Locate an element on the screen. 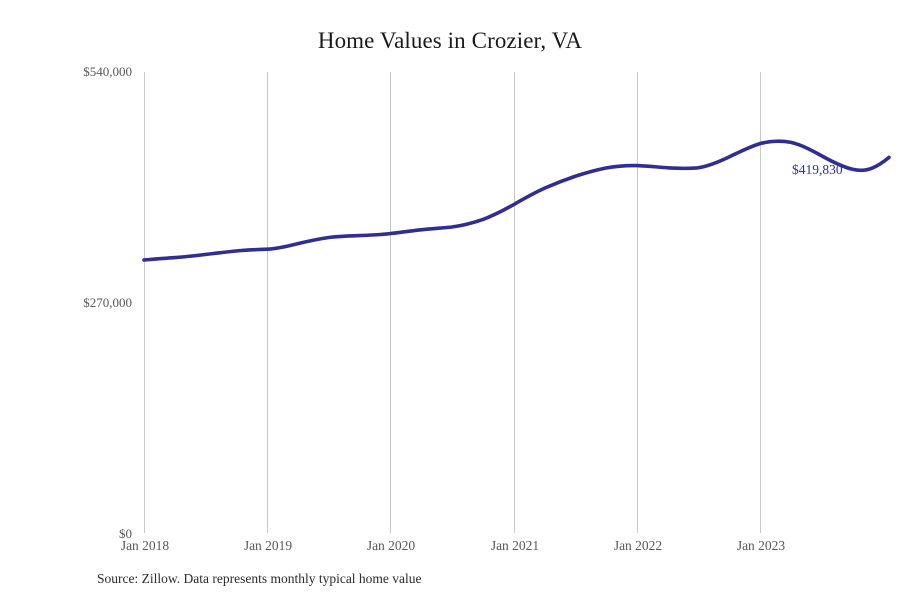 The height and width of the screenshot is (600, 900). y-axis-label-bottom: $0 is located at coordinates (125, 533).